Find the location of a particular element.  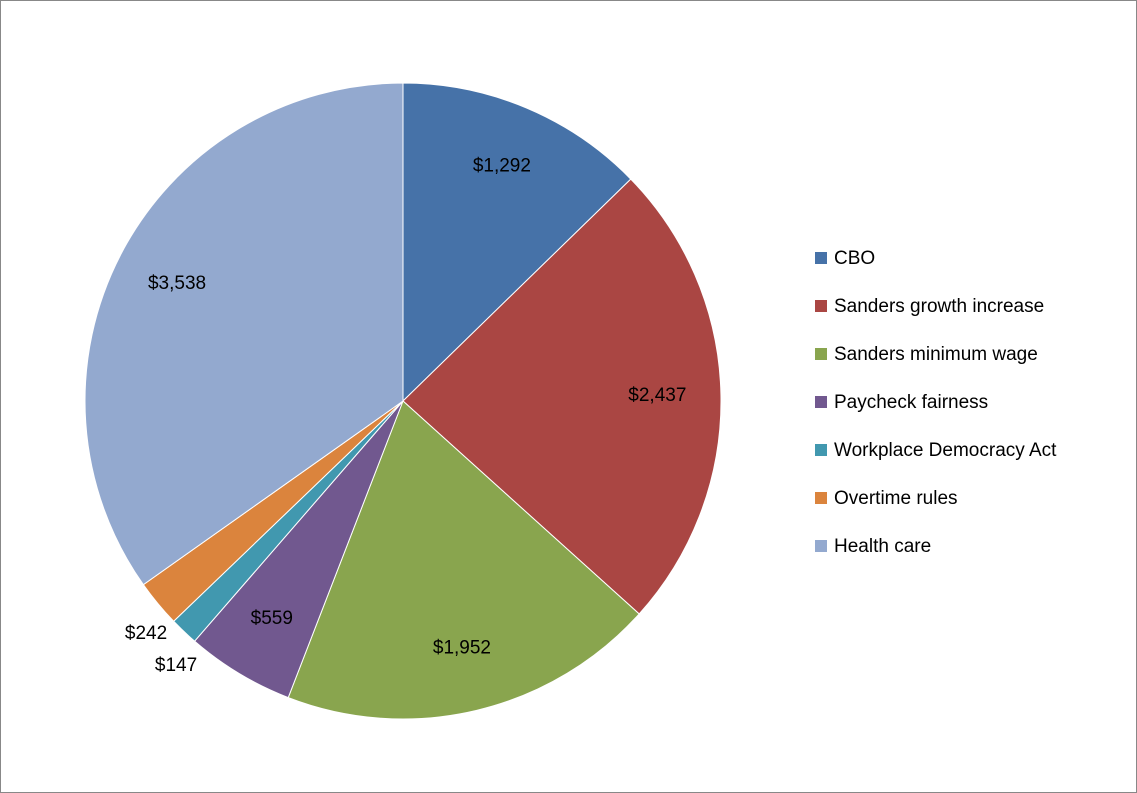

data-label: $242 is located at coordinates (146, 633).